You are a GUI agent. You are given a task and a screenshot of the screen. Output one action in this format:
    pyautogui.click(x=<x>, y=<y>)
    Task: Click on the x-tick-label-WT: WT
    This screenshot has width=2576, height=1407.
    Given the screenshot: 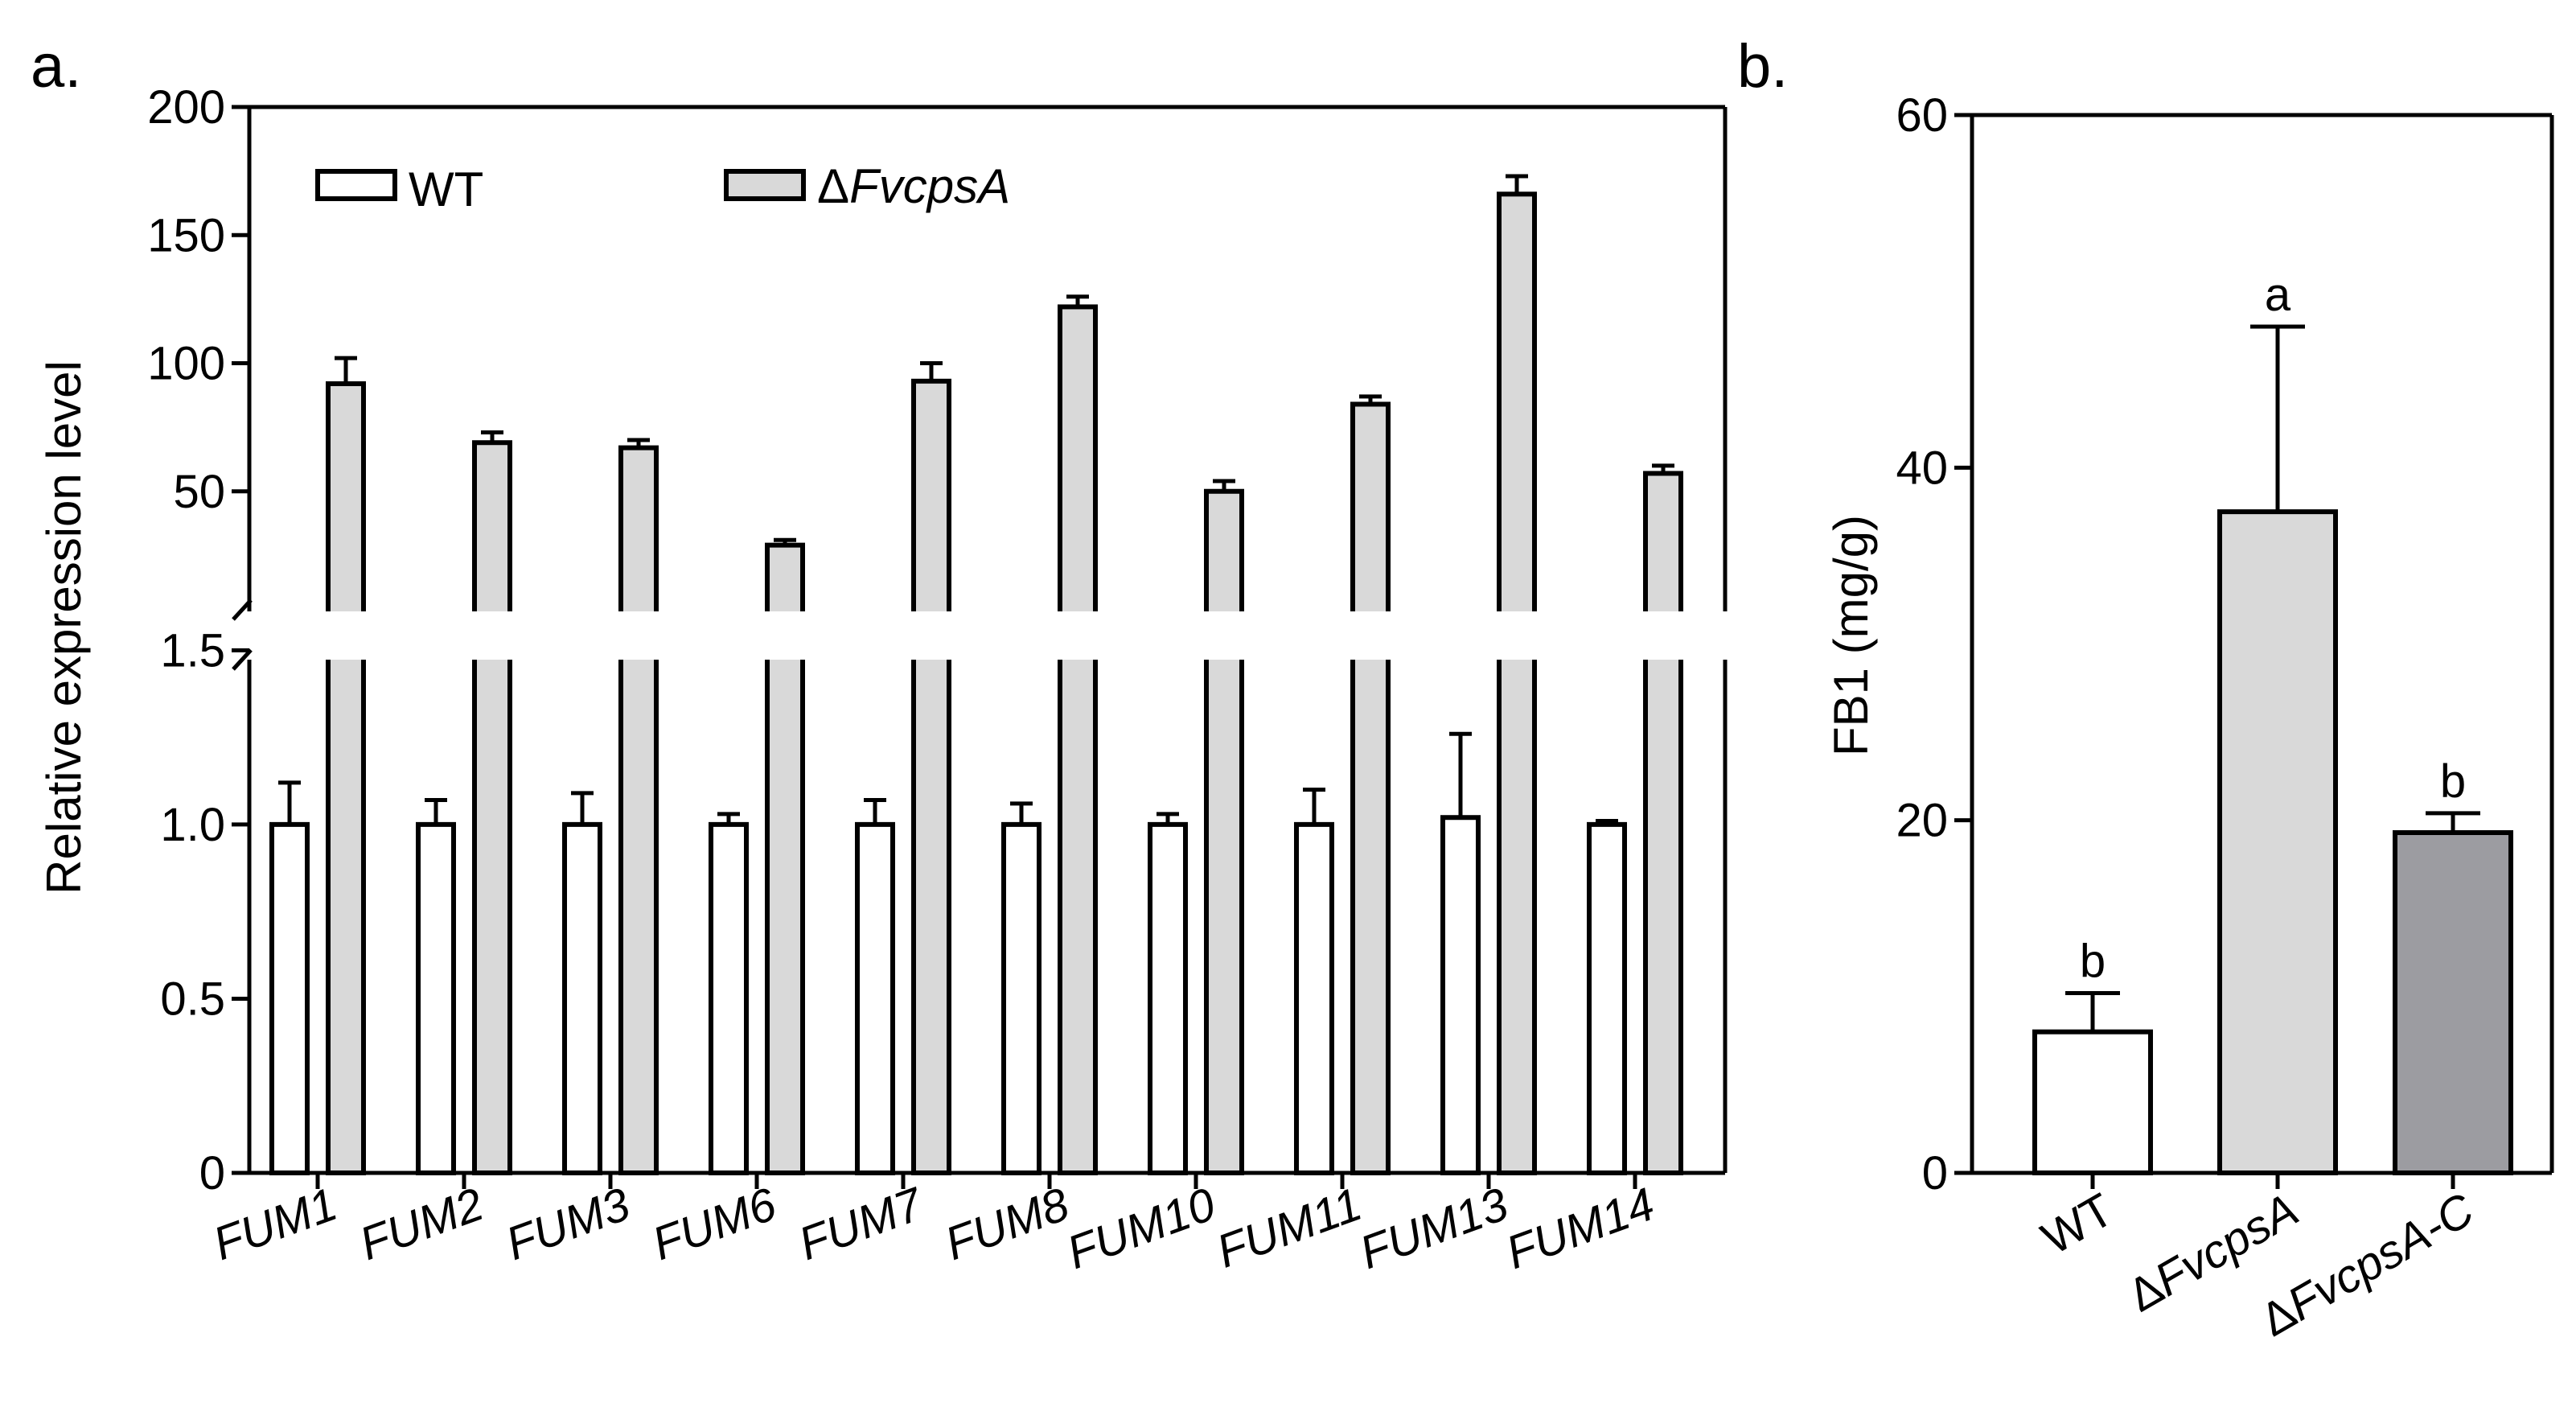 What is the action you would take?
    pyautogui.click(x=2077, y=1224)
    